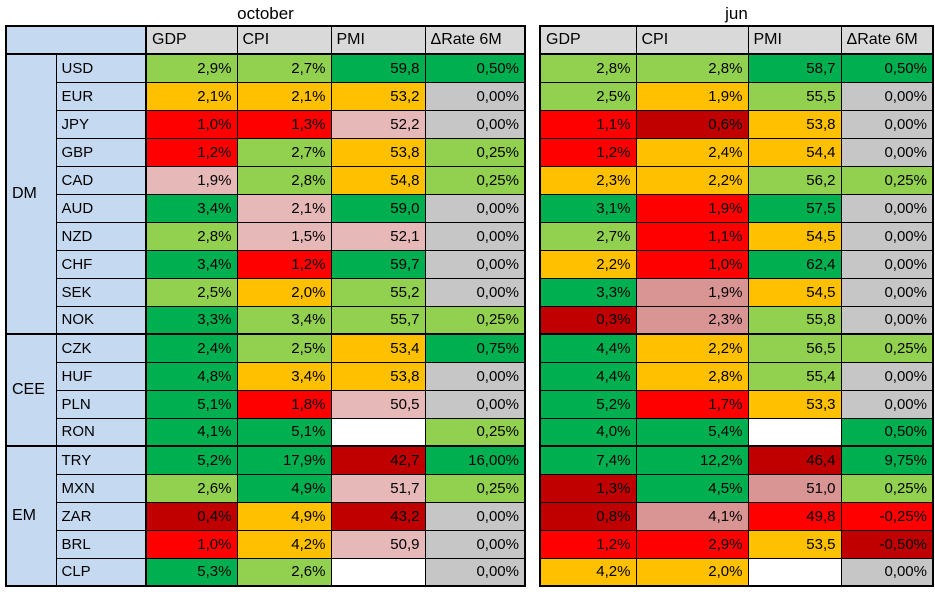 The height and width of the screenshot is (596, 935). What do you see at coordinates (284, 488) in the screenshot?
I see `cell-october-mxn-cpi: 4,9%` at bounding box center [284, 488].